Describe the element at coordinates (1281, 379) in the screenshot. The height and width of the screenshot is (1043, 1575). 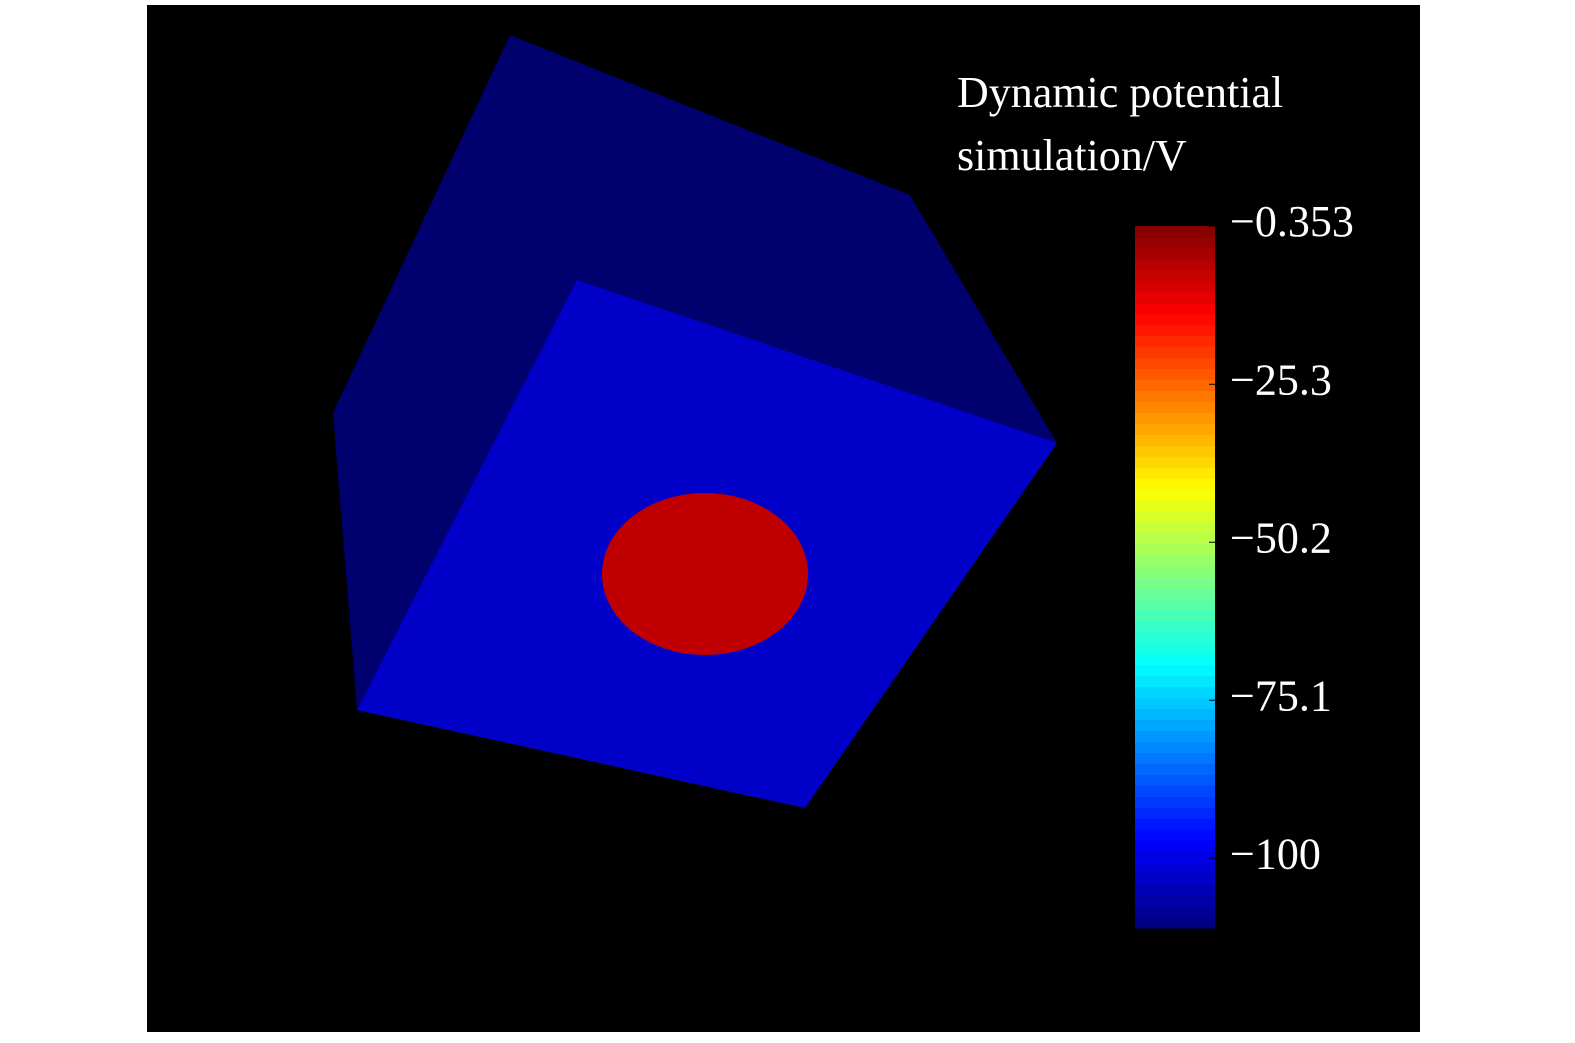
I see `colorbar-tick-label: −25.3` at that location.